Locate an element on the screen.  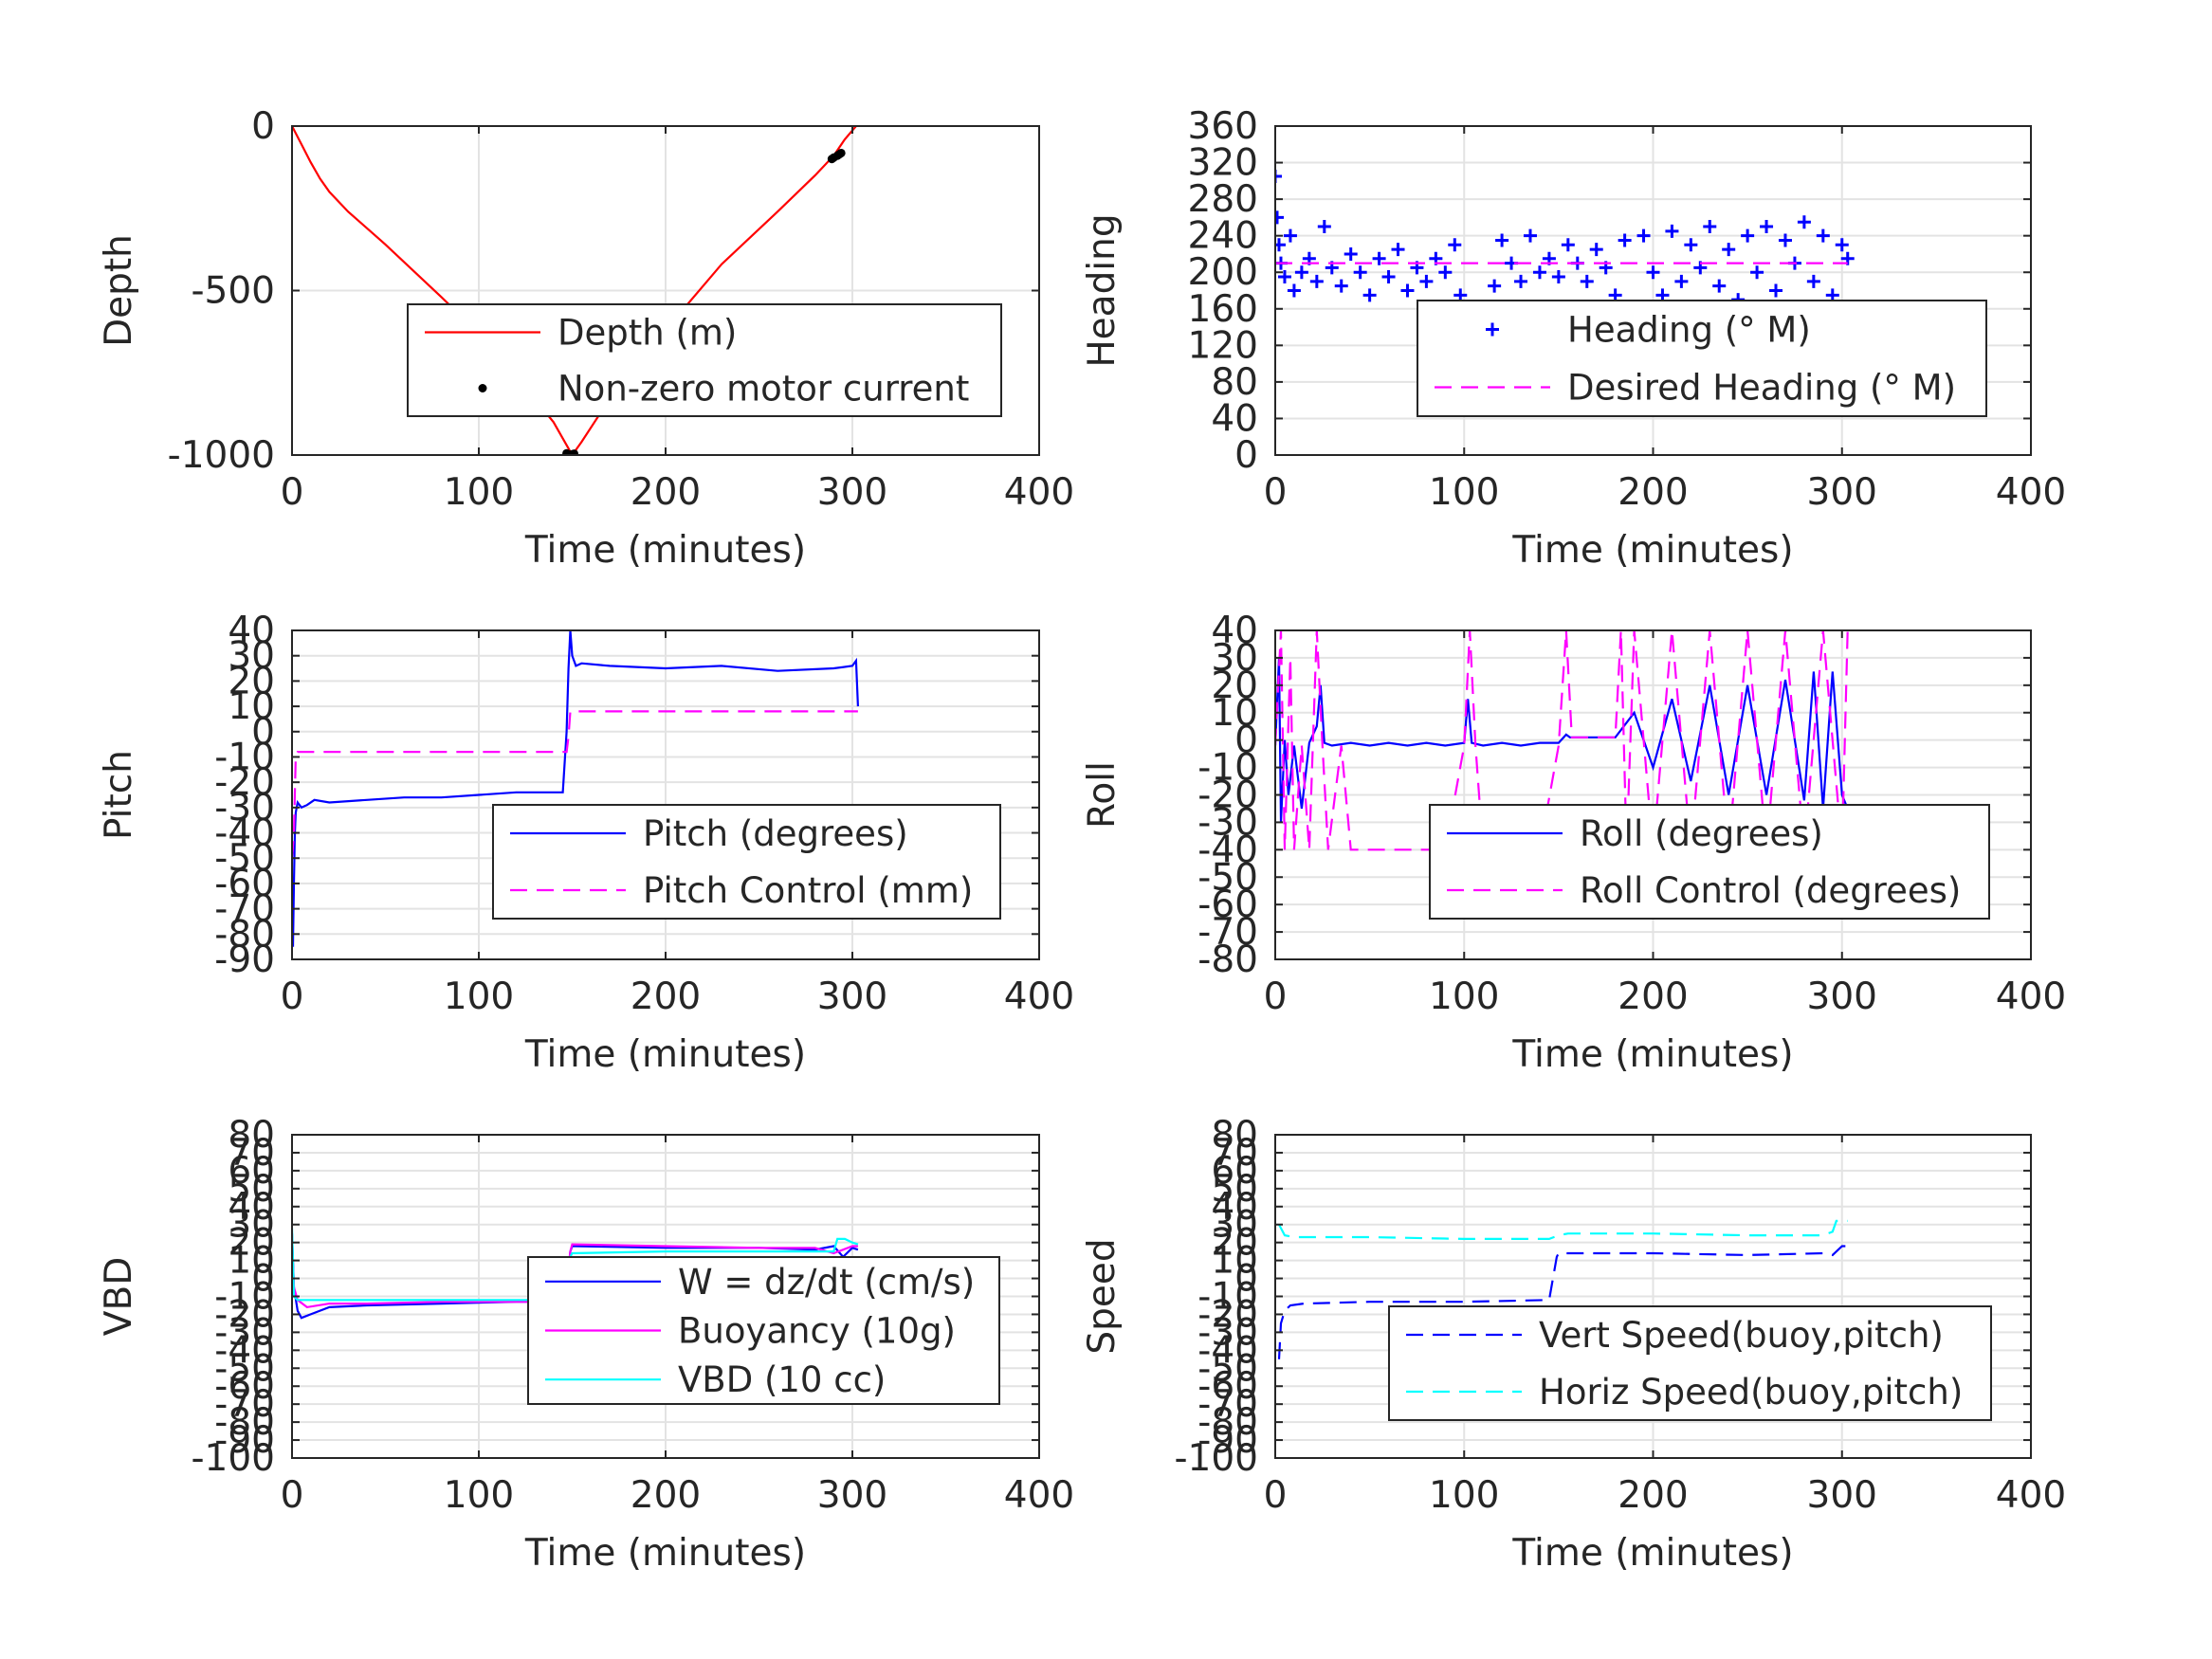
legend-label: Depth (m) is located at coordinates (647, 333).